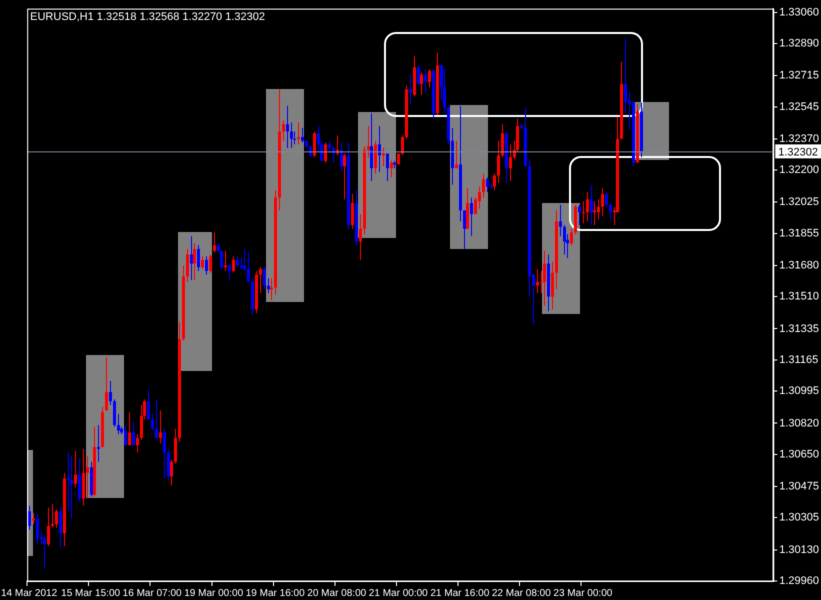  Describe the element at coordinates (799, 518) in the screenshot. I see `y-tick-label: 1.30305` at that location.